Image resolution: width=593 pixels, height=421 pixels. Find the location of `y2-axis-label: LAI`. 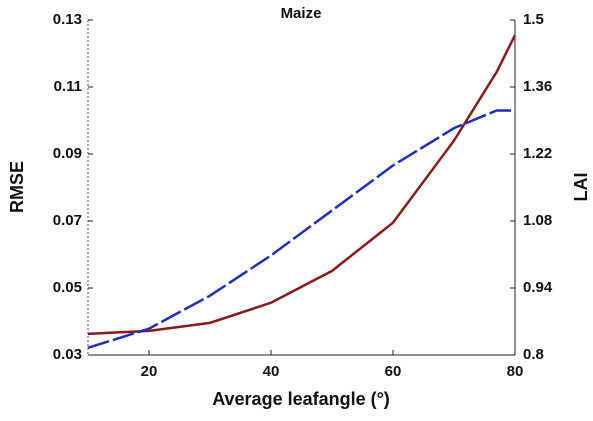

y2-axis-label: LAI is located at coordinates (581, 187).